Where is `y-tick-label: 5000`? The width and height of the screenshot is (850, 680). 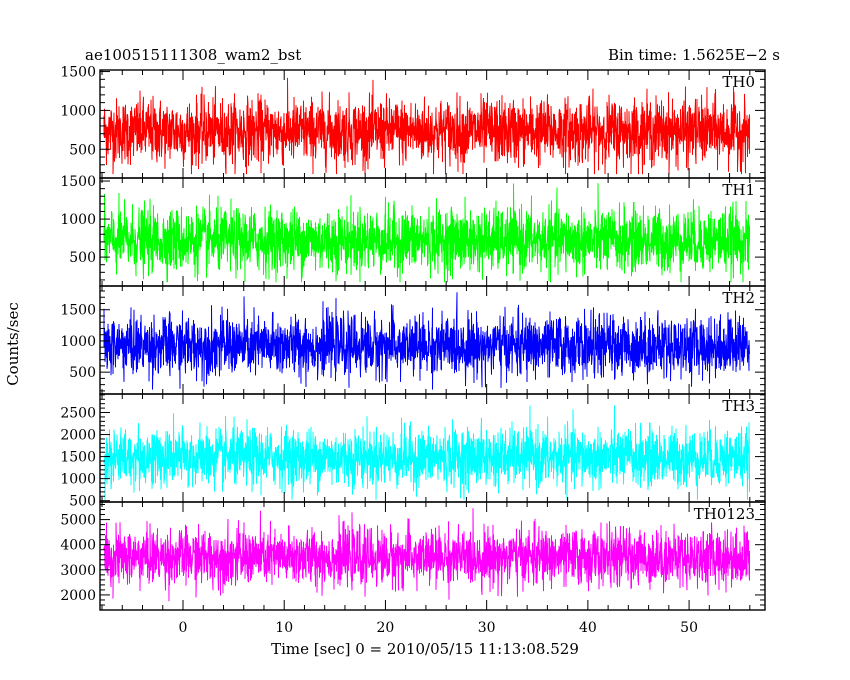 y-tick-label: 5000 is located at coordinates (78, 521).